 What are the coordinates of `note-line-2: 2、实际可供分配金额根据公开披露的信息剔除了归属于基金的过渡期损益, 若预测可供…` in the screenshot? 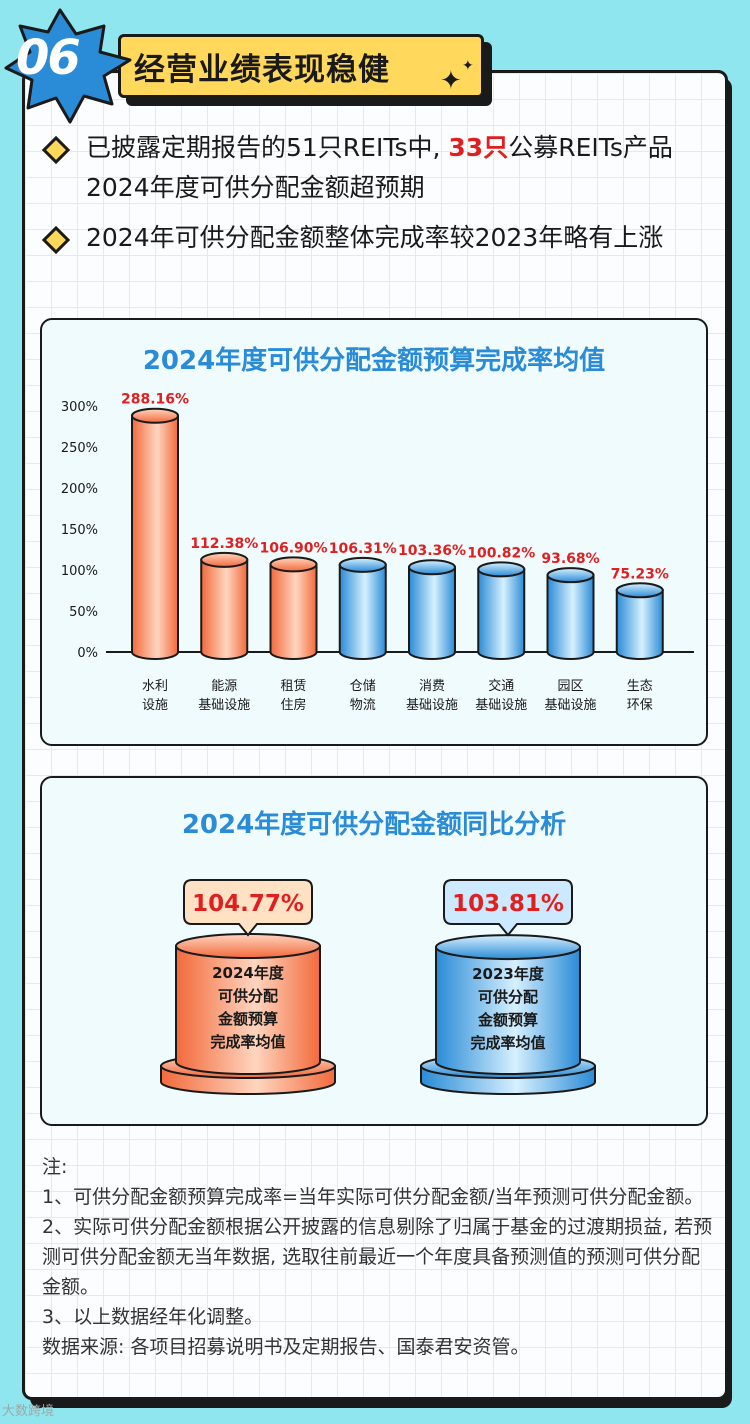 It's located at (377, 1257).